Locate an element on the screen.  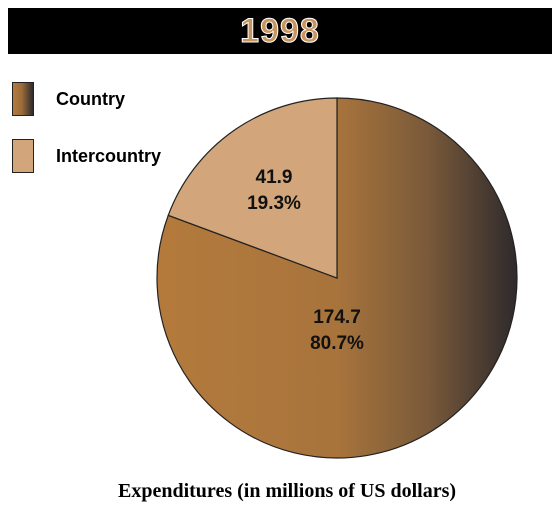
legend-item-intercountry: Intercountry is located at coordinates (86, 156).